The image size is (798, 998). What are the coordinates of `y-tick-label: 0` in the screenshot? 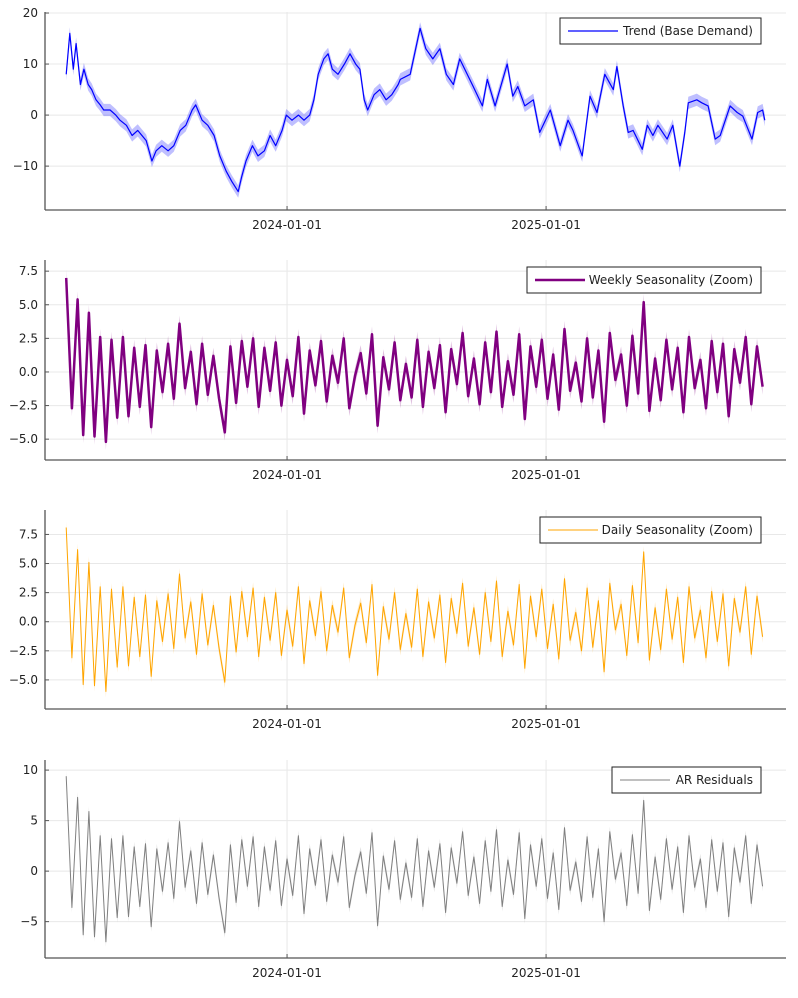 It's located at (34, 871).